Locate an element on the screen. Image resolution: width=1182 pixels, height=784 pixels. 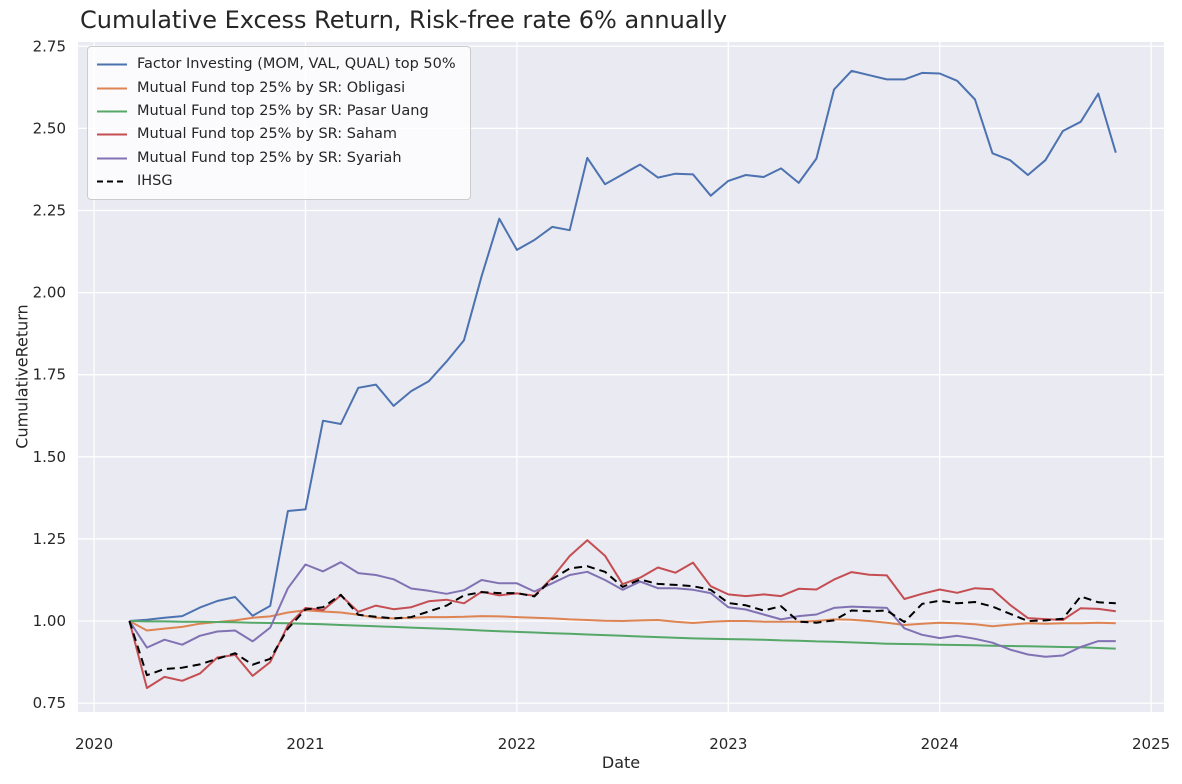
y-tick-label: 2.75 is located at coordinates (49, 46).